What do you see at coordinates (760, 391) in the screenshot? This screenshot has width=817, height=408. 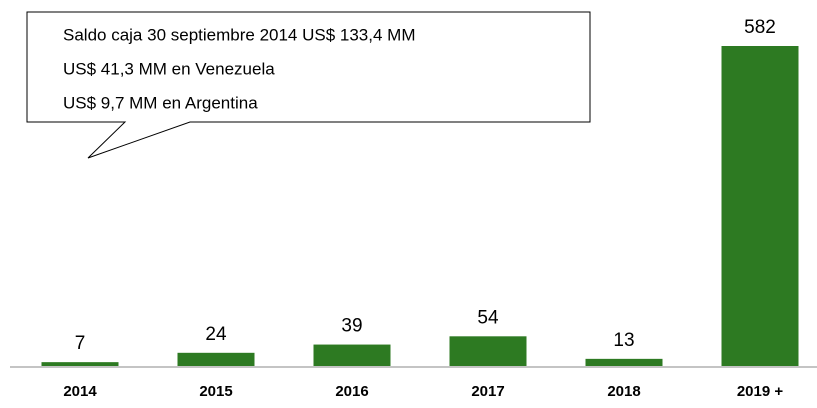 I see `x-tick-label: 2019 +` at bounding box center [760, 391].